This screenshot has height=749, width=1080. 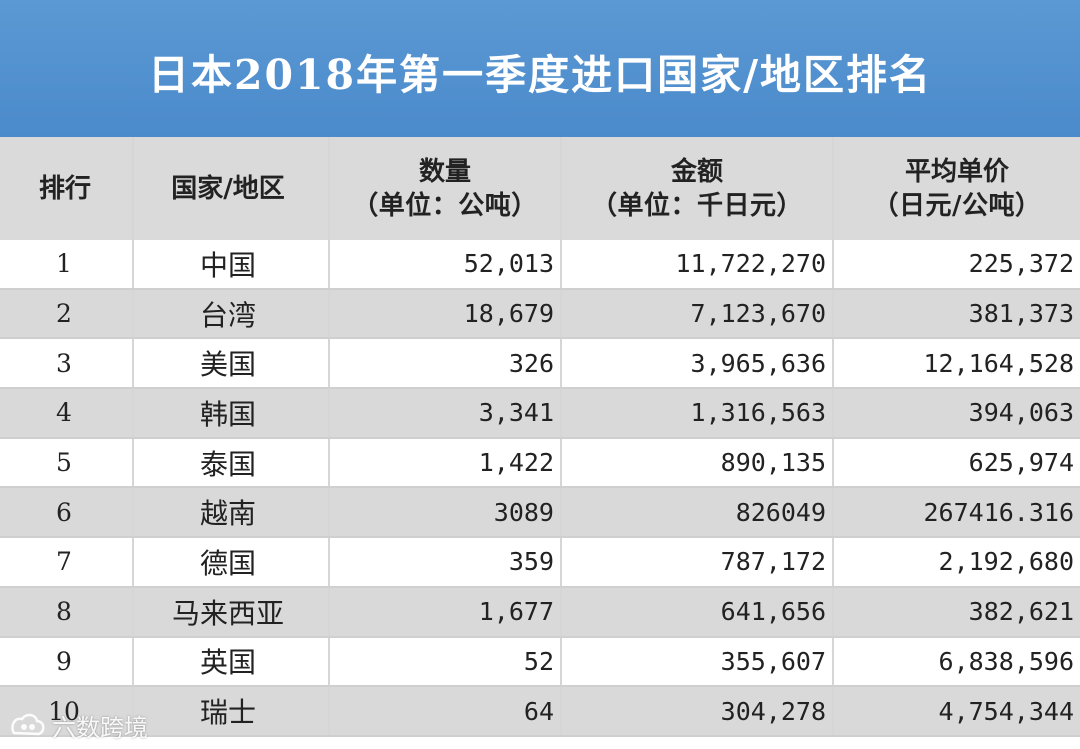 I want to click on price-cell: 12,164,528, so click(x=998, y=363).